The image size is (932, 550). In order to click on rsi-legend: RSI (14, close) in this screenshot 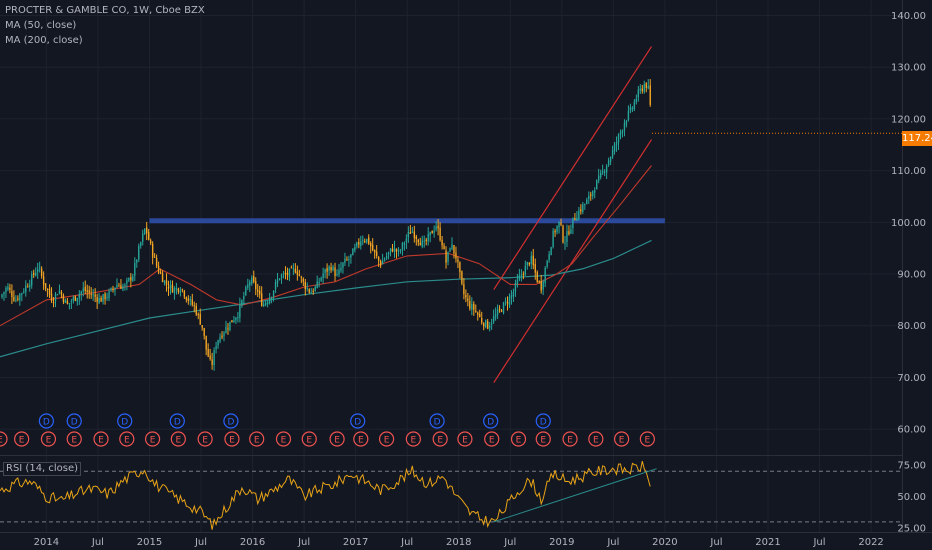, I will do `click(42, 469)`.